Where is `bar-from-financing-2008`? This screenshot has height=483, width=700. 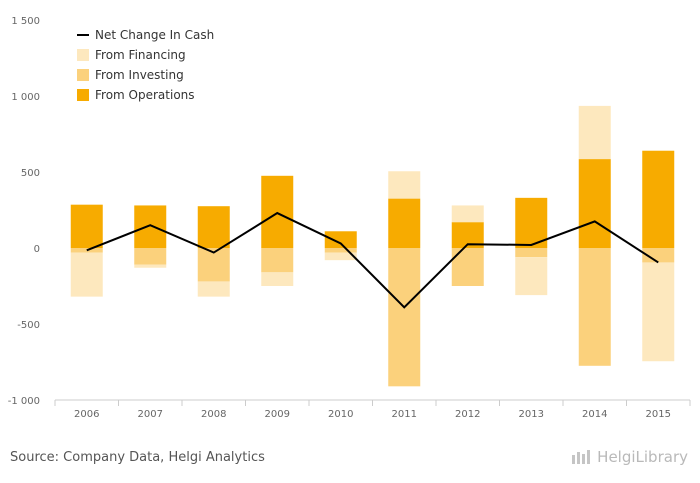 bar-from-financing-2008 is located at coordinates (213, 289).